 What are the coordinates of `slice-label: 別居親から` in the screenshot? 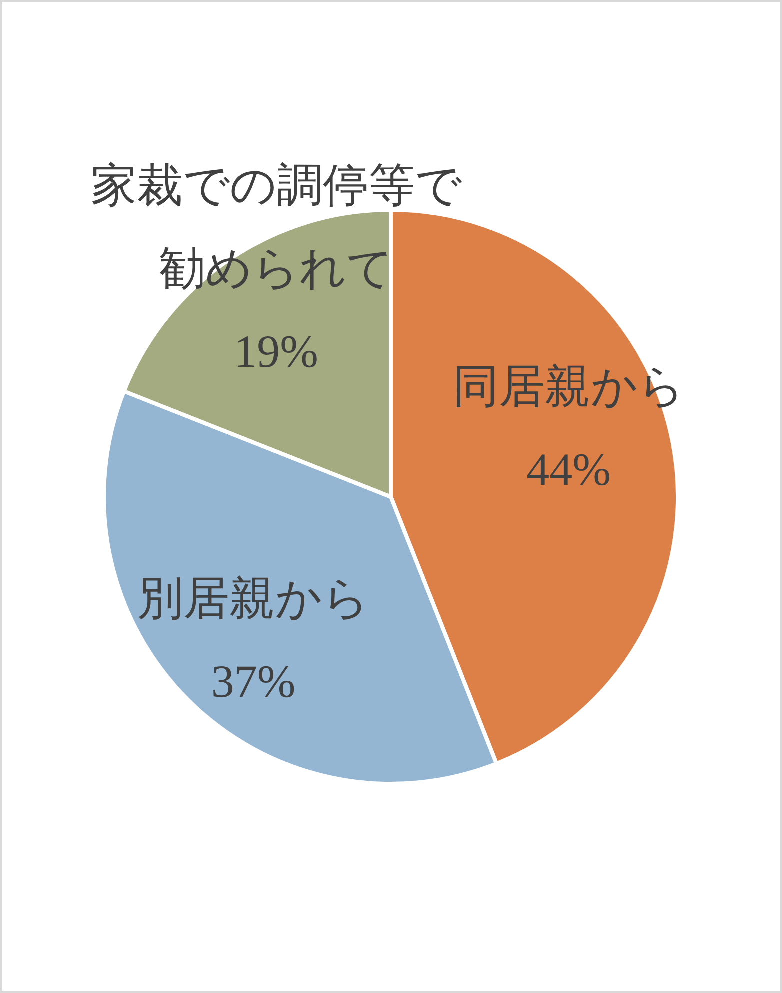 It's located at (253, 598).